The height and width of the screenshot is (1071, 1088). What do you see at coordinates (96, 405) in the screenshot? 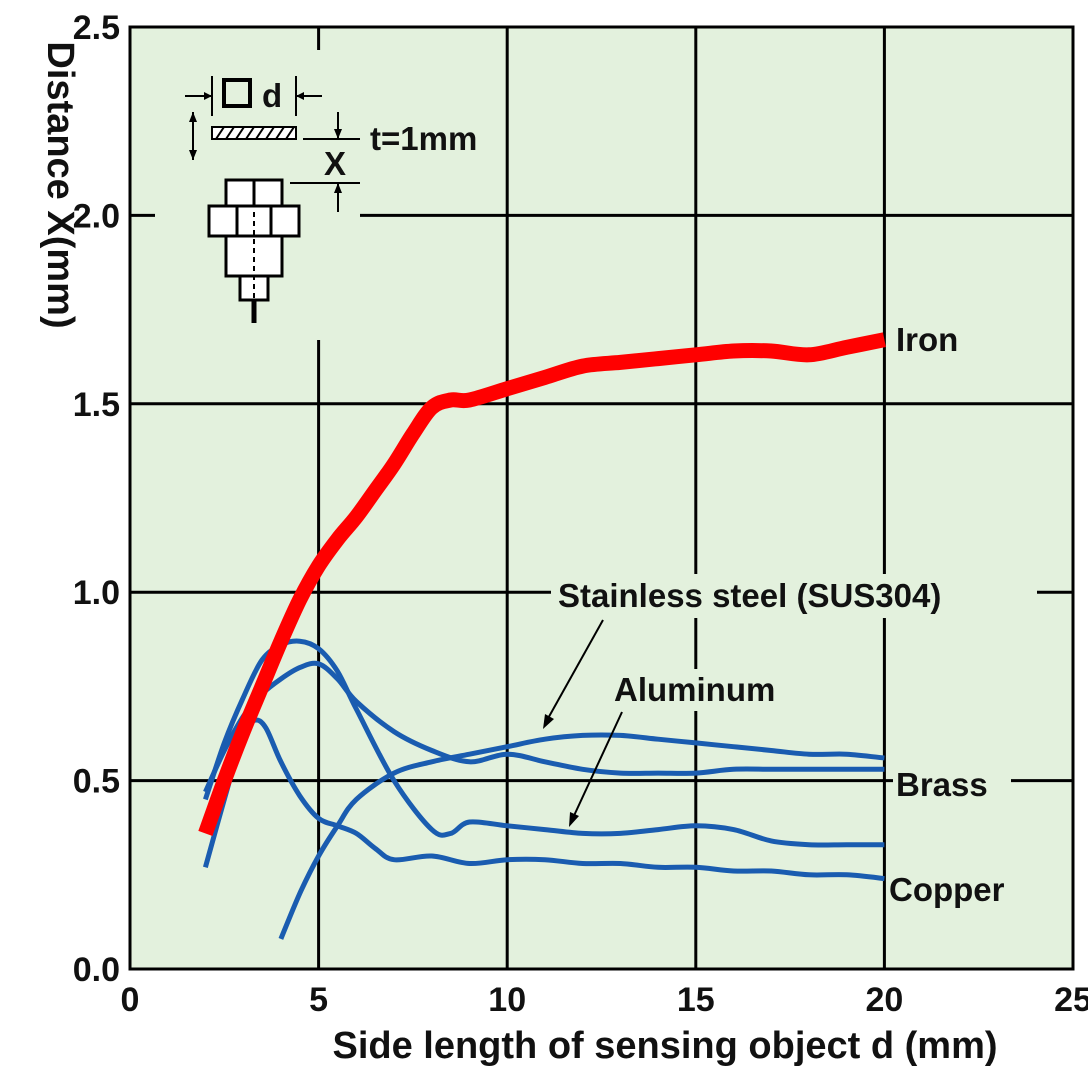
I see `y-tick-label: 1.5` at bounding box center [96, 405].